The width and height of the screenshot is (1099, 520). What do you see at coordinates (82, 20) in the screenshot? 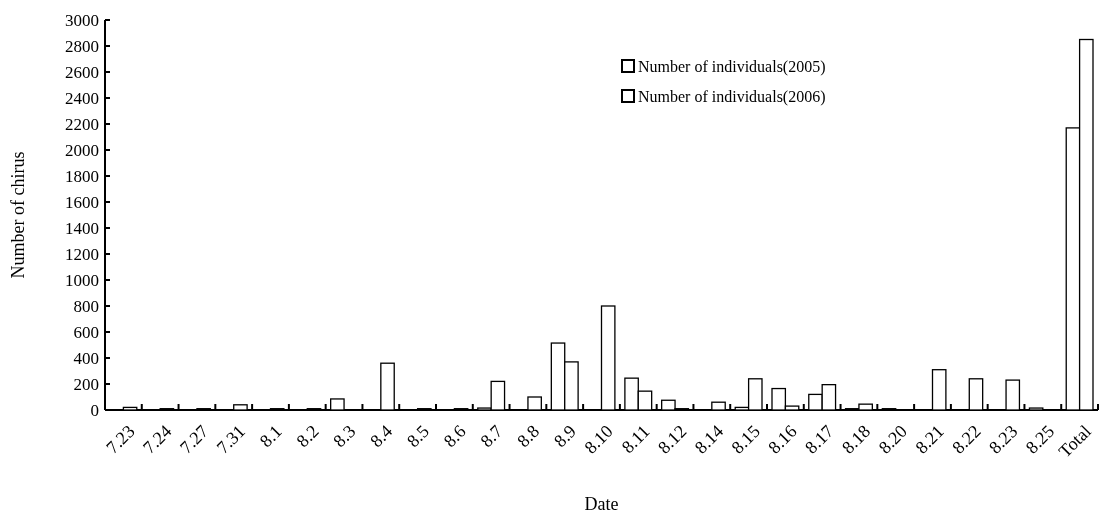
I see `y-tick-label: 3000` at bounding box center [82, 20].